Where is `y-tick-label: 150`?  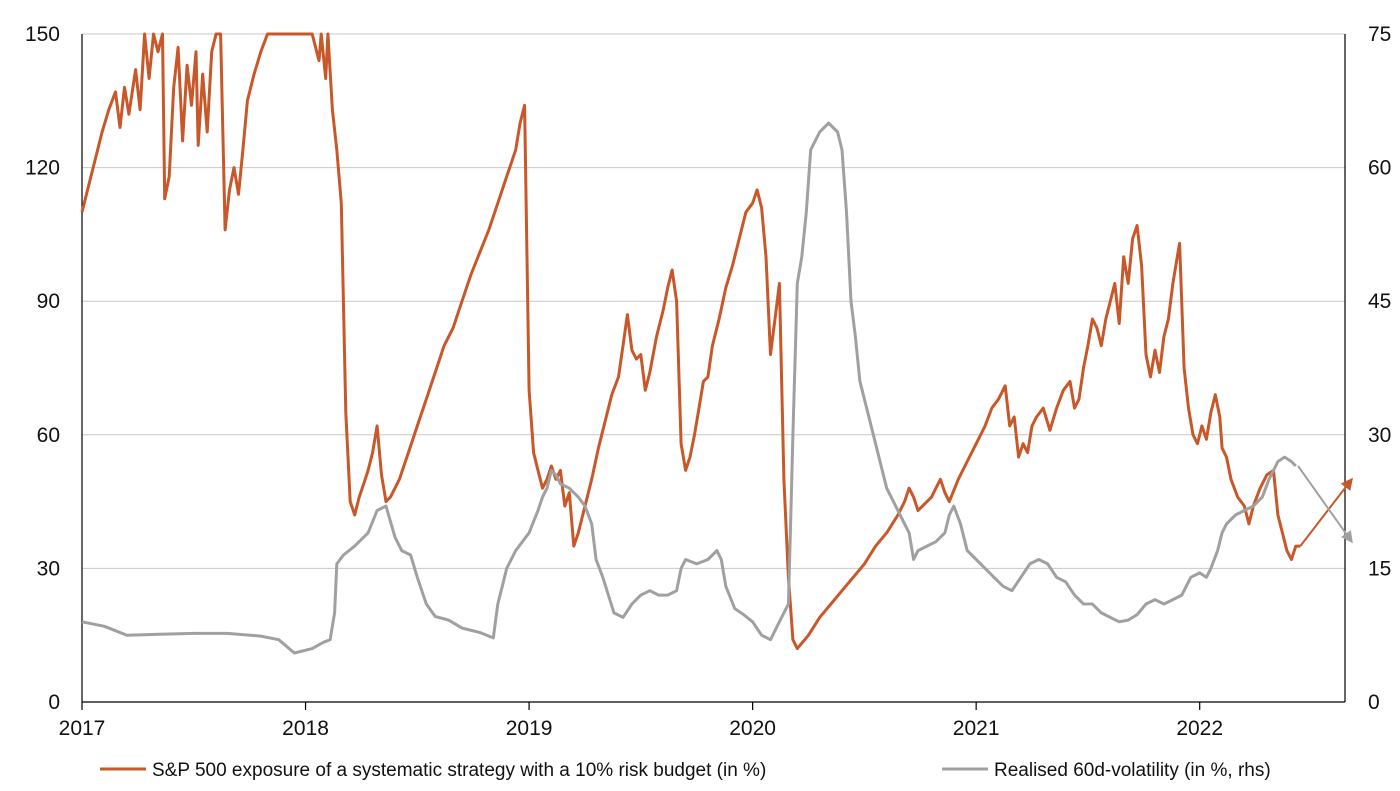 y-tick-label: 150 is located at coordinates (42, 34).